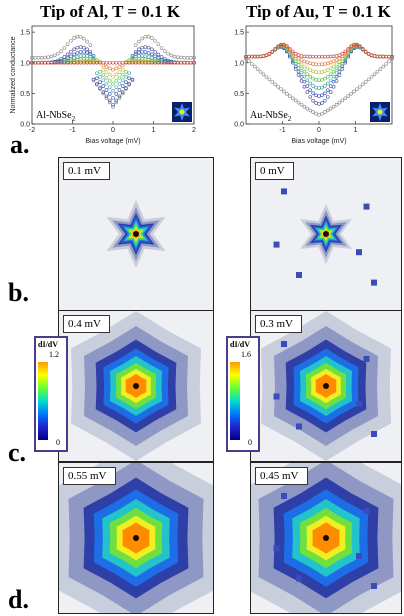 Image resolution: width=404 pixels, height=616 pixels. Describe the element at coordinates (13, 74) in the screenshot. I see `y-axis-label: Normalized conductance` at that location.